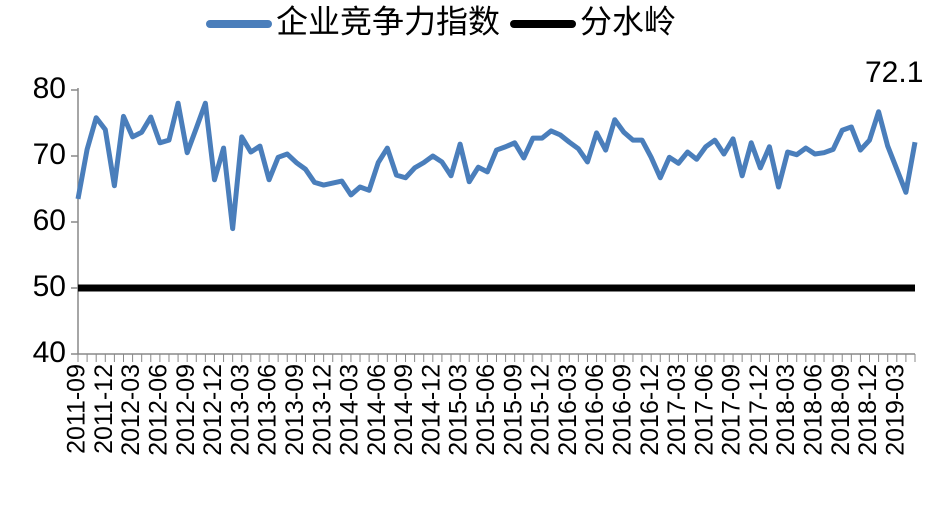 The width and height of the screenshot is (936, 519). I want to click on x-tick-label: 2012-03, so click(131, 410).